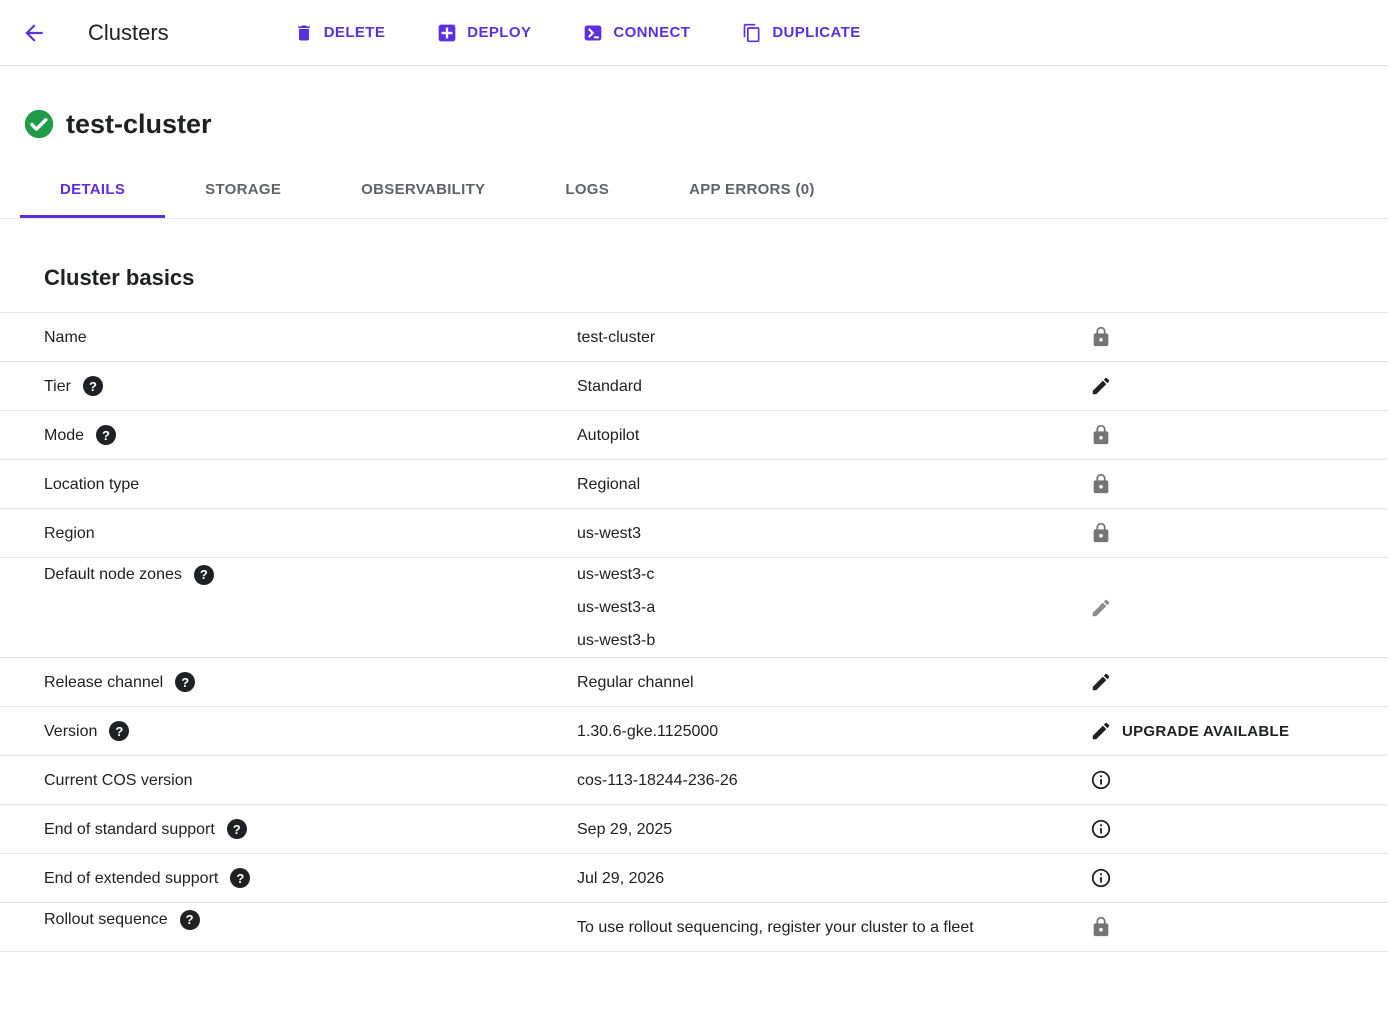 The image size is (1388, 1030). I want to click on tab-details: DETAILS, so click(93, 190).